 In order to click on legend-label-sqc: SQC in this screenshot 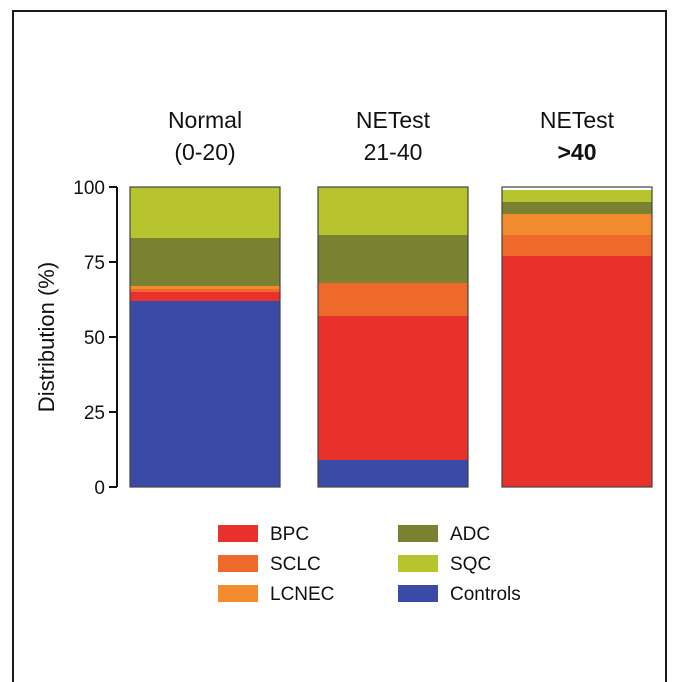, I will do `click(470, 564)`.